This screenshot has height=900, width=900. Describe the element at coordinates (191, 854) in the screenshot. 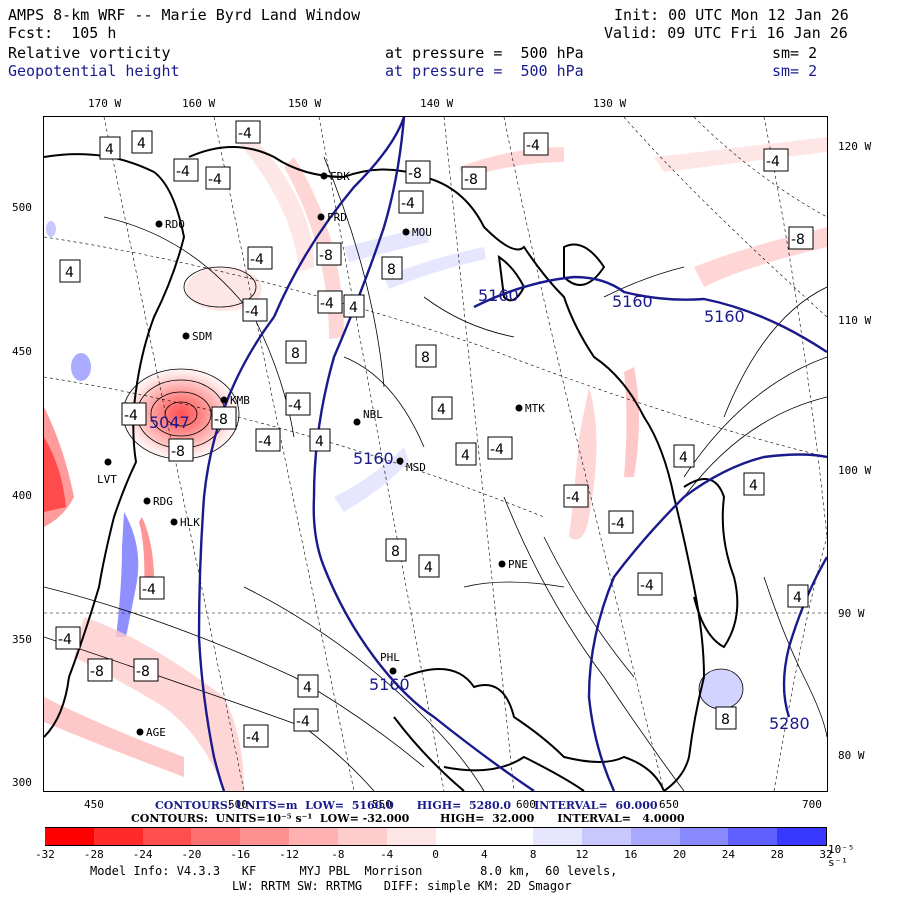

I see `colorbar-label: -20` at that location.